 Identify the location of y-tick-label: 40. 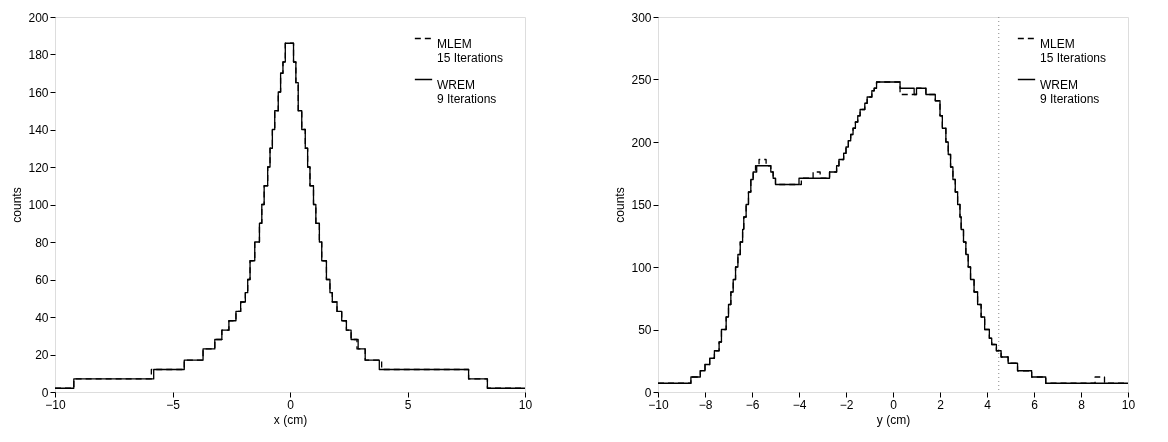
(42, 317).